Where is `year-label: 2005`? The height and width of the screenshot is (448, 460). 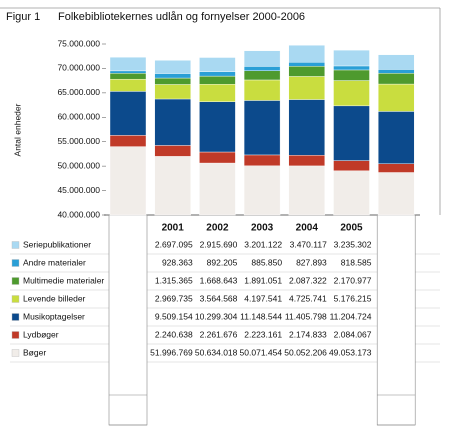 year-label: 2005 is located at coordinates (351, 228).